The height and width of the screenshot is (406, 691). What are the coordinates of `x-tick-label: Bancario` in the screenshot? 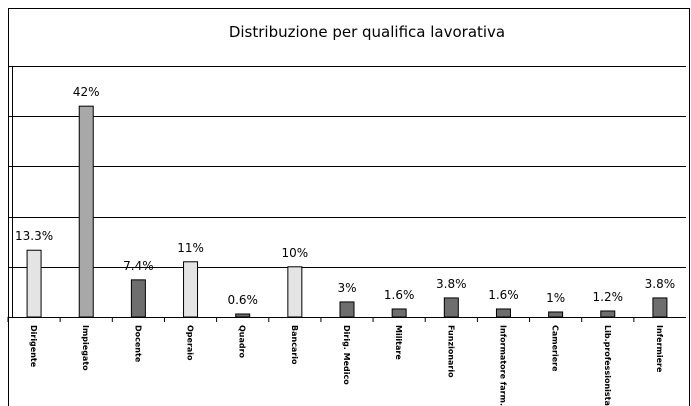 It's located at (294, 345).